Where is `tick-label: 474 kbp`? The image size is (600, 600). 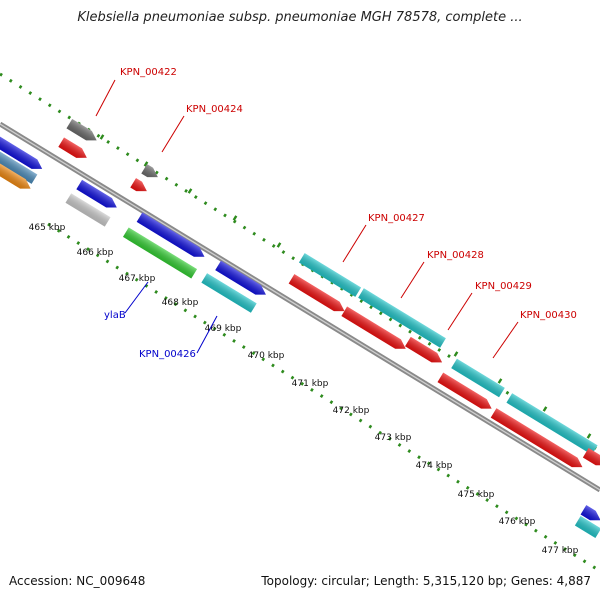
tick-label: 474 kbp is located at coordinates (434, 466).